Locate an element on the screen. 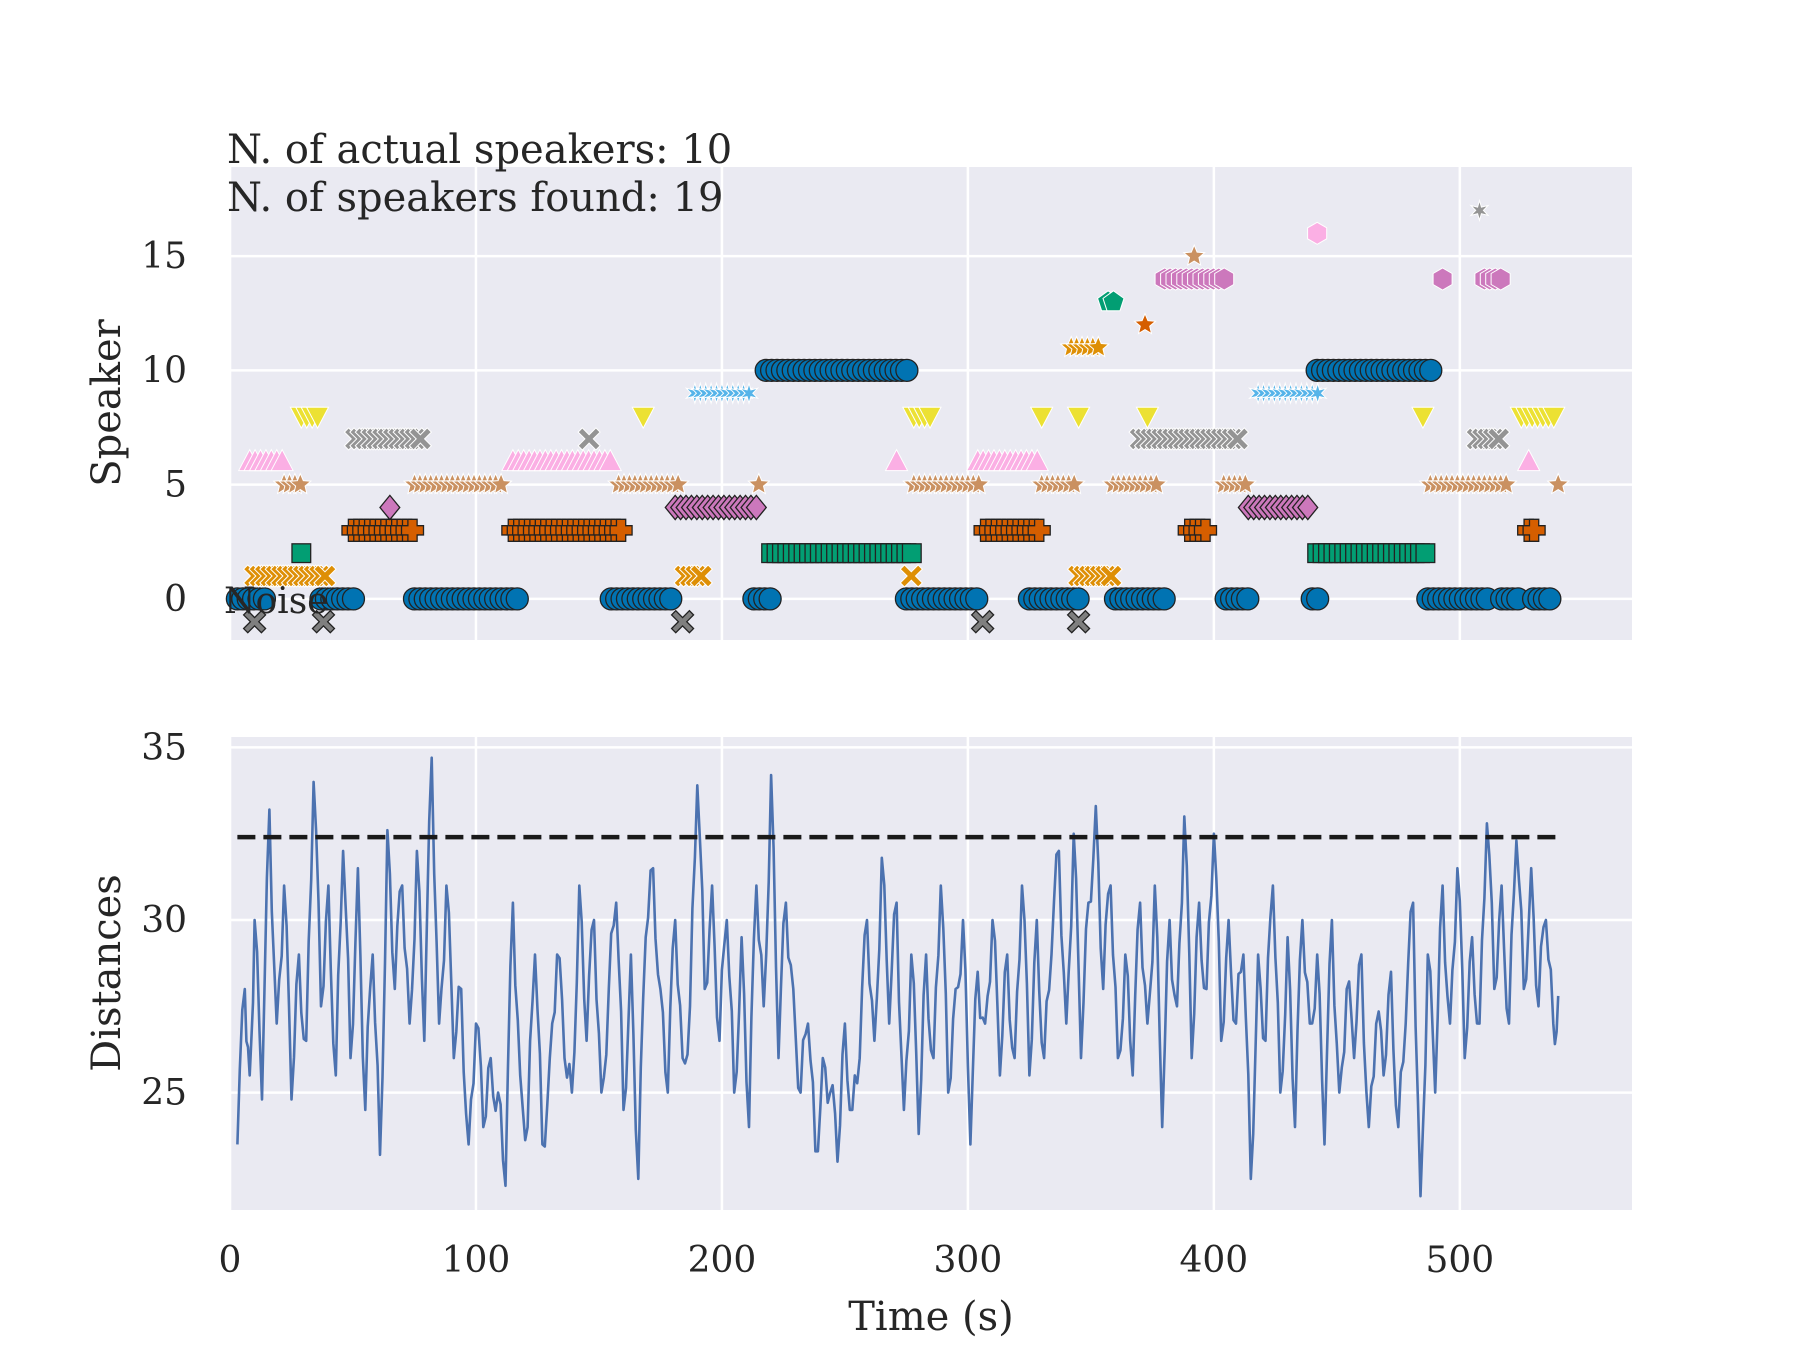 This screenshot has width=1800, height=1350. found-speakers-annotation: N. of speakers found: 19 is located at coordinates (475, 198).